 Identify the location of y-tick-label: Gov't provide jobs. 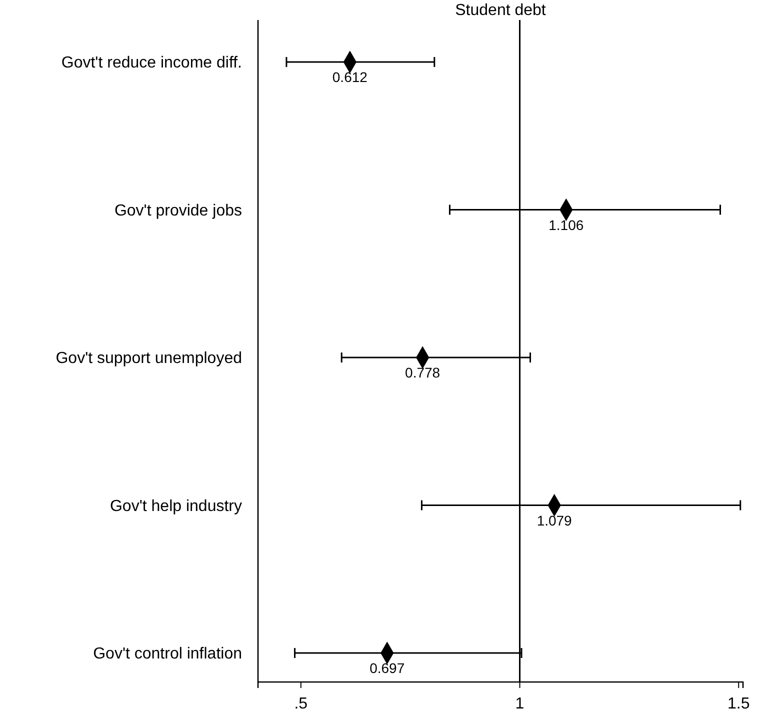
(178, 211).